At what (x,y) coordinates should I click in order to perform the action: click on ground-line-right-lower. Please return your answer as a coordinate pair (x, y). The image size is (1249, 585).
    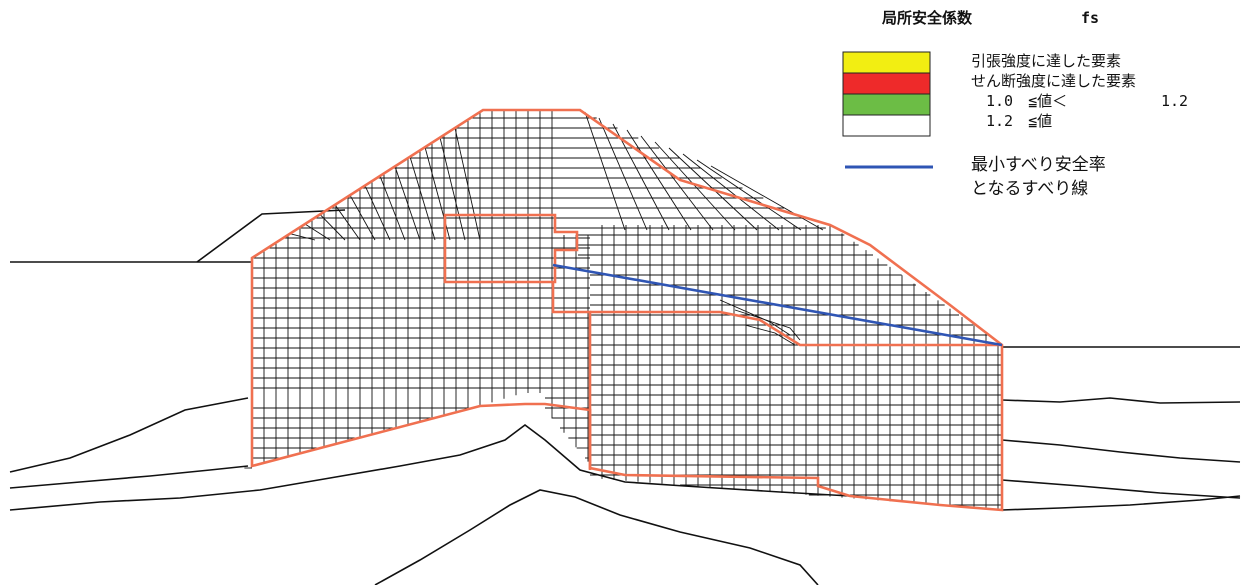
    Looking at the image, I should click on (1121, 451).